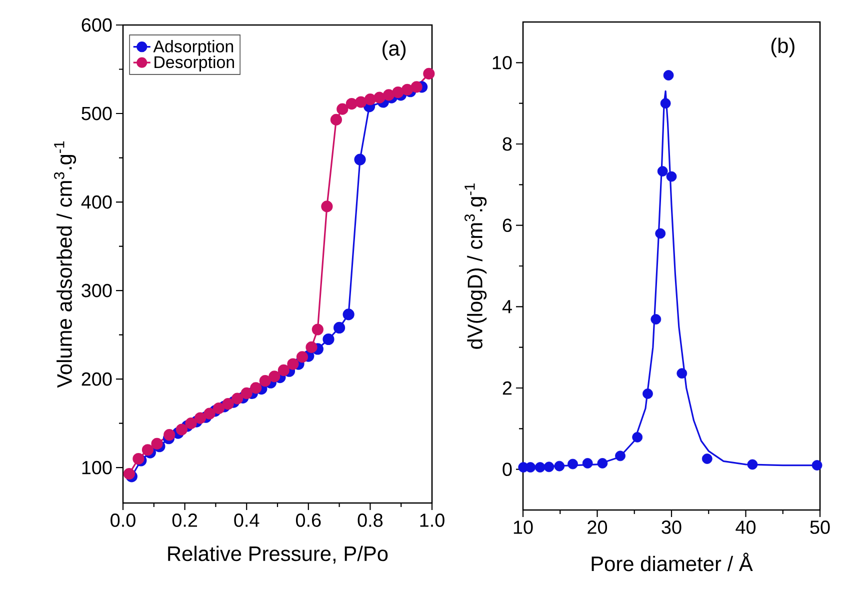 The width and height of the screenshot is (843, 602). I want to click on y-axis-title: dV(logD) / cm$^{3}$.g$^{-1}$, so click(475, 266).